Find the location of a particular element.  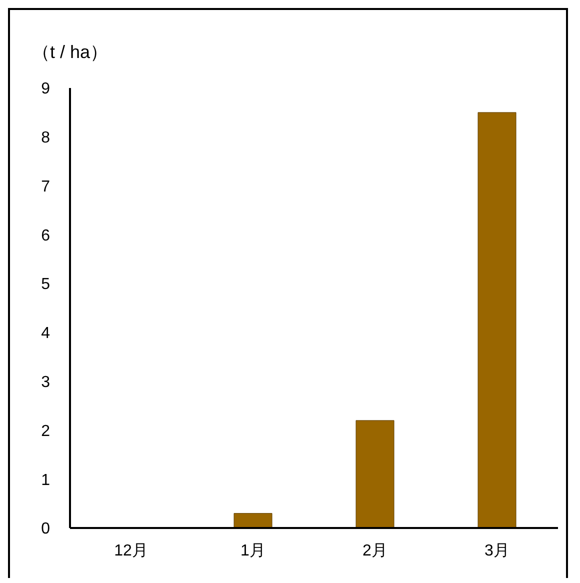

y-tick-label: 5 is located at coordinates (45, 285).